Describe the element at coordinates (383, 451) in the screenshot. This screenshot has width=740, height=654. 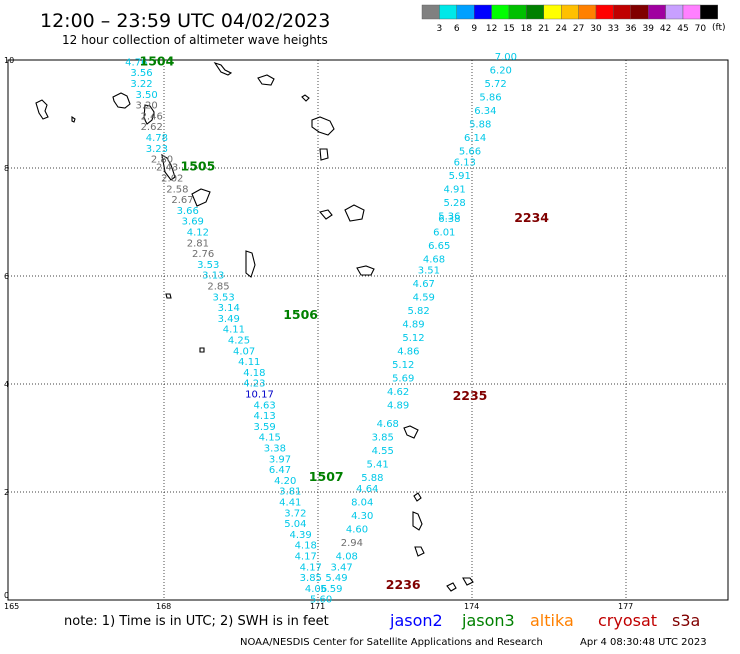
I see `swh-value-label: 4.55` at that location.